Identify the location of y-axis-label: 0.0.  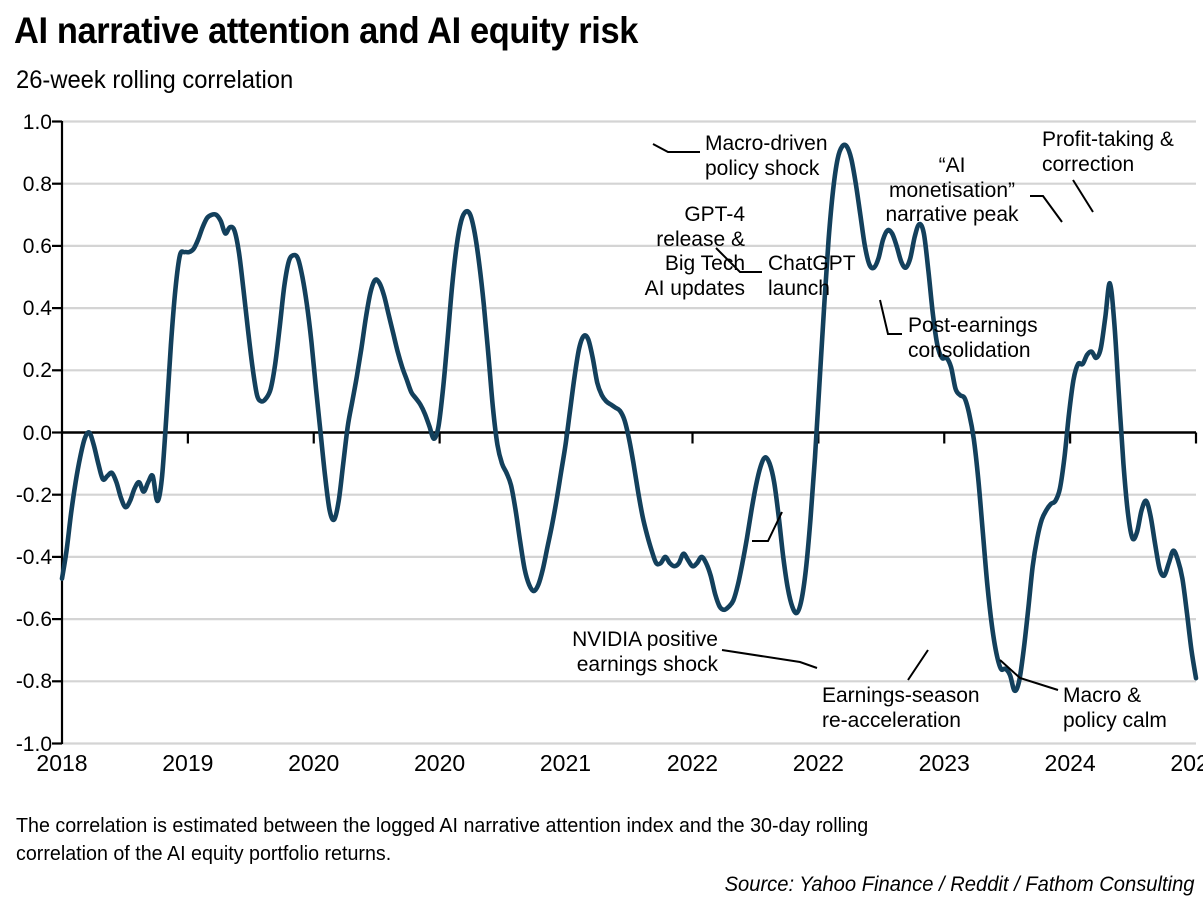
(37, 433).